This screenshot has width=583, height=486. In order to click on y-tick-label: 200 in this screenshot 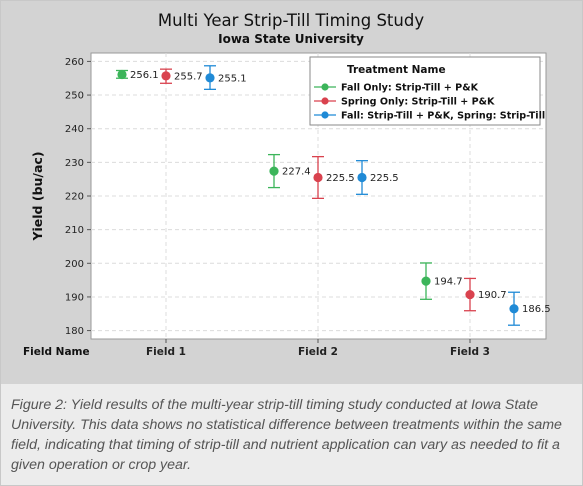, I will do `click(74, 264)`.